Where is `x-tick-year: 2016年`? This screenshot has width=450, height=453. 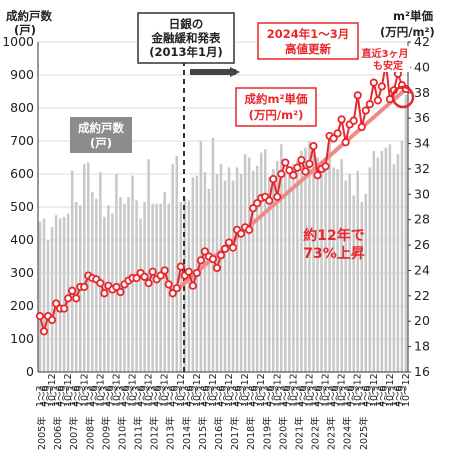 x-tick-year: 2016年 is located at coordinates (219, 433).